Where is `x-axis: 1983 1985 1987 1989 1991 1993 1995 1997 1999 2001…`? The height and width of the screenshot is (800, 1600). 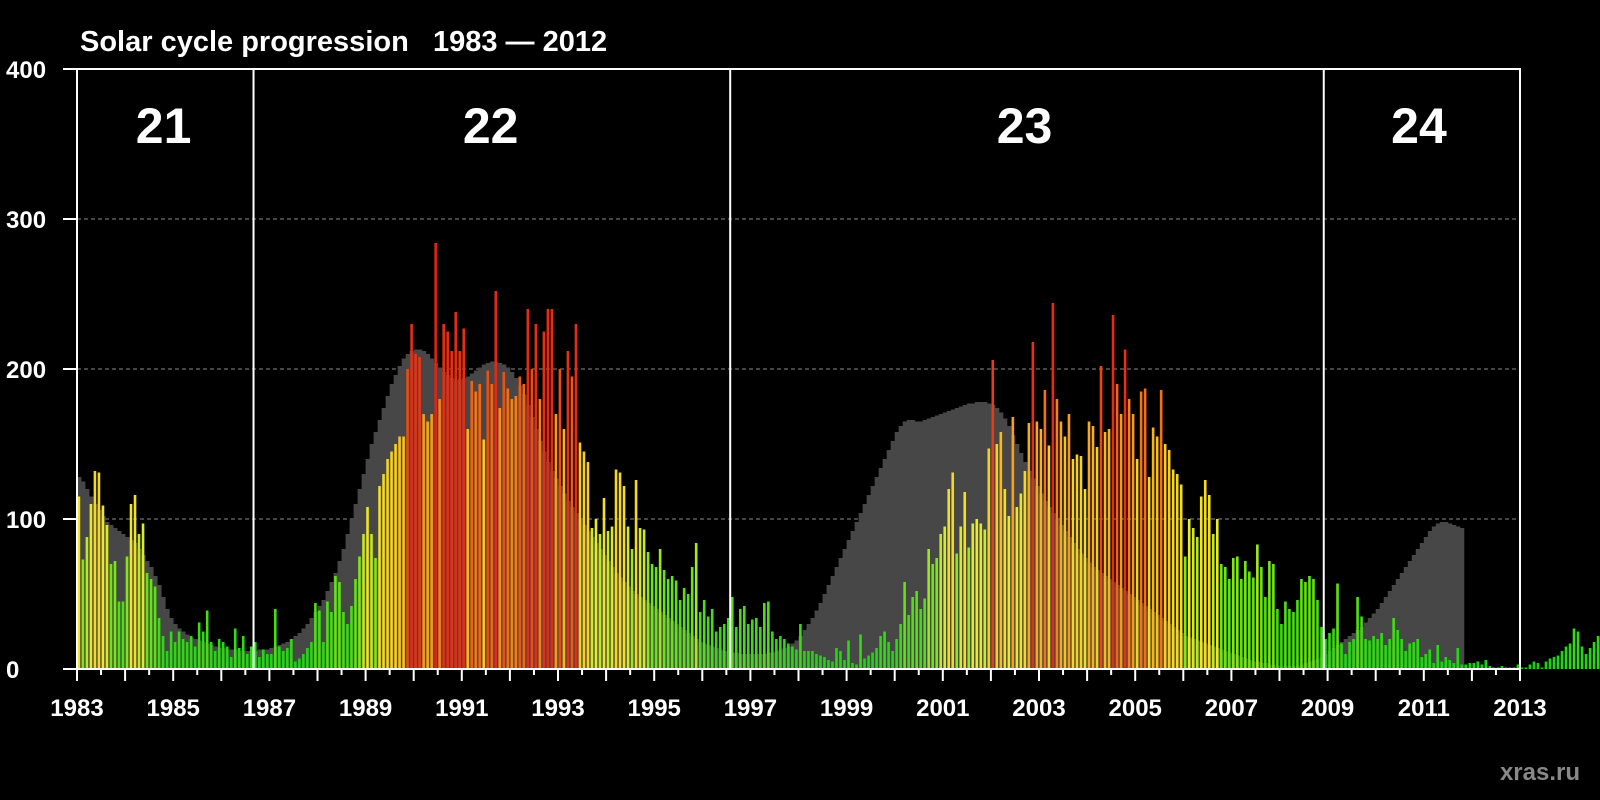
x-axis: 1983 1985 1987 1989 1991 1993 1995 1997 1999 2001… is located at coordinates (798, 695).